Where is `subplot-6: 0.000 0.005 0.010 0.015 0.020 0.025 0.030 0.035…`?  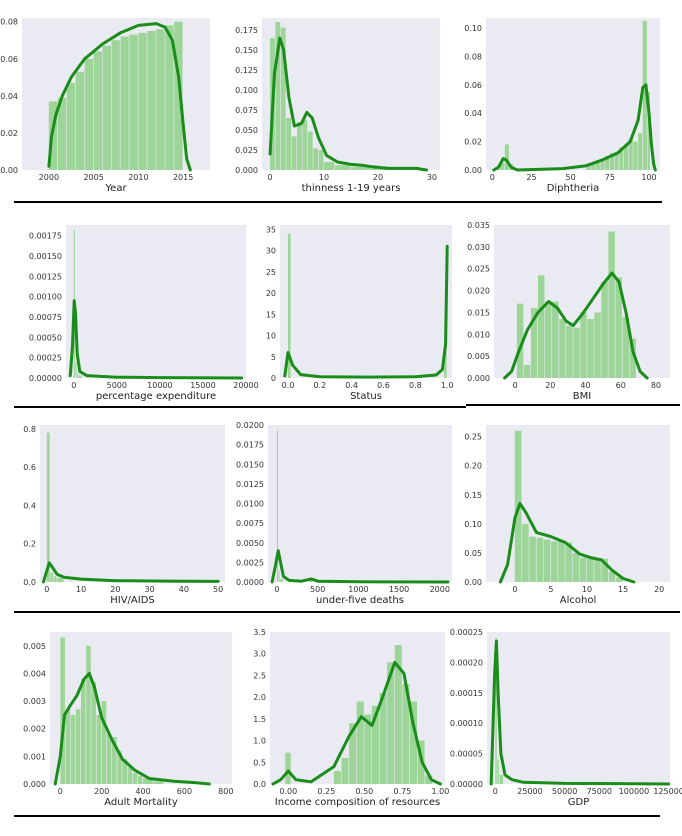 subplot-6: 0.000 0.005 0.010 0.015 0.020 0.025 0.030 0.035… is located at coordinates (568, 311).